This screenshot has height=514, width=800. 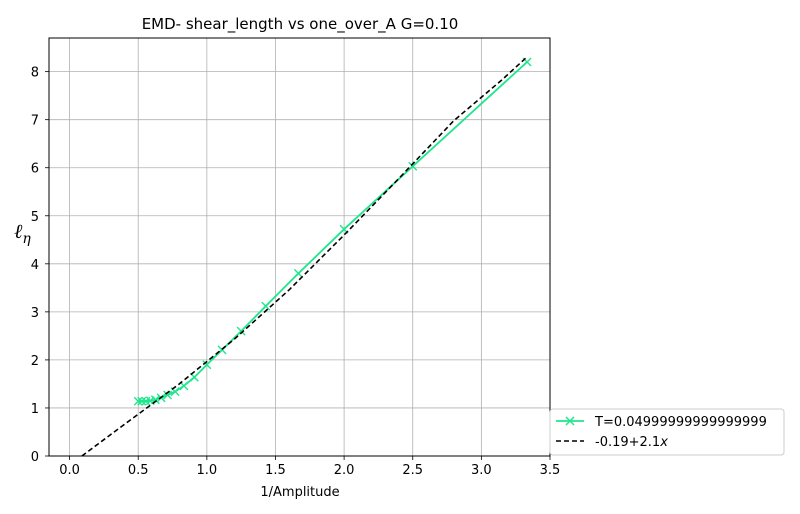 I want to click on y-axis-label: ℓη, so click(x=22, y=233).